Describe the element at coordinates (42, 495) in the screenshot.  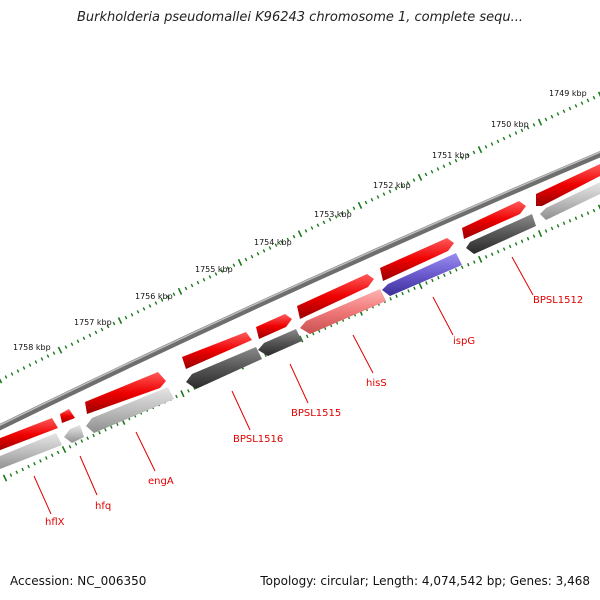
I see `leader-hflx` at that location.